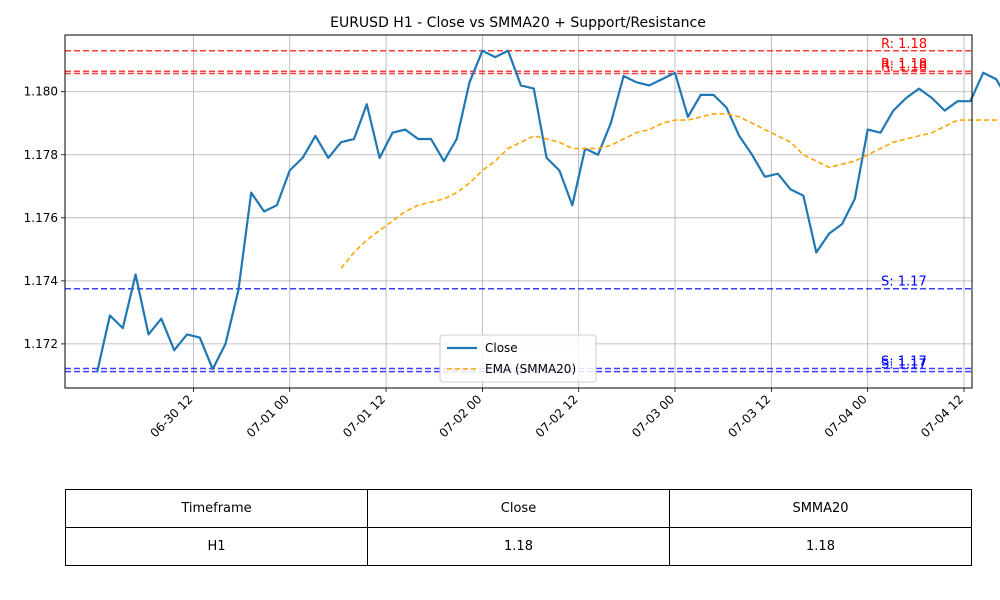  Describe the element at coordinates (530, 369) in the screenshot. I see `legend-label-smma: EMA (SMMA20)` at that location.